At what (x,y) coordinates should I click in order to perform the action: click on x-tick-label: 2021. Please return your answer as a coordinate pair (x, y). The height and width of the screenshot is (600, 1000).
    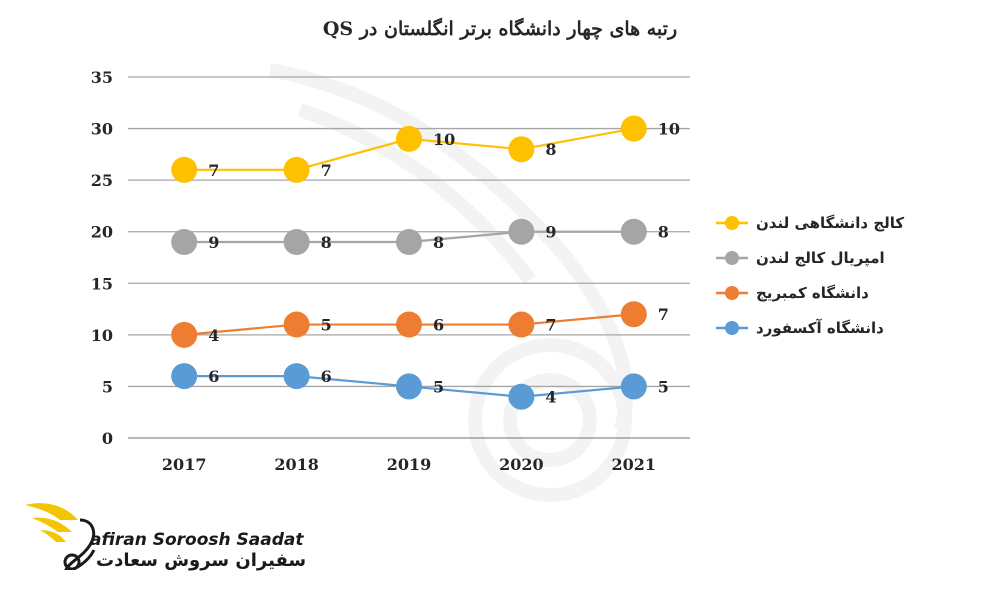
    Looking at the image, I should click on (634, 464).